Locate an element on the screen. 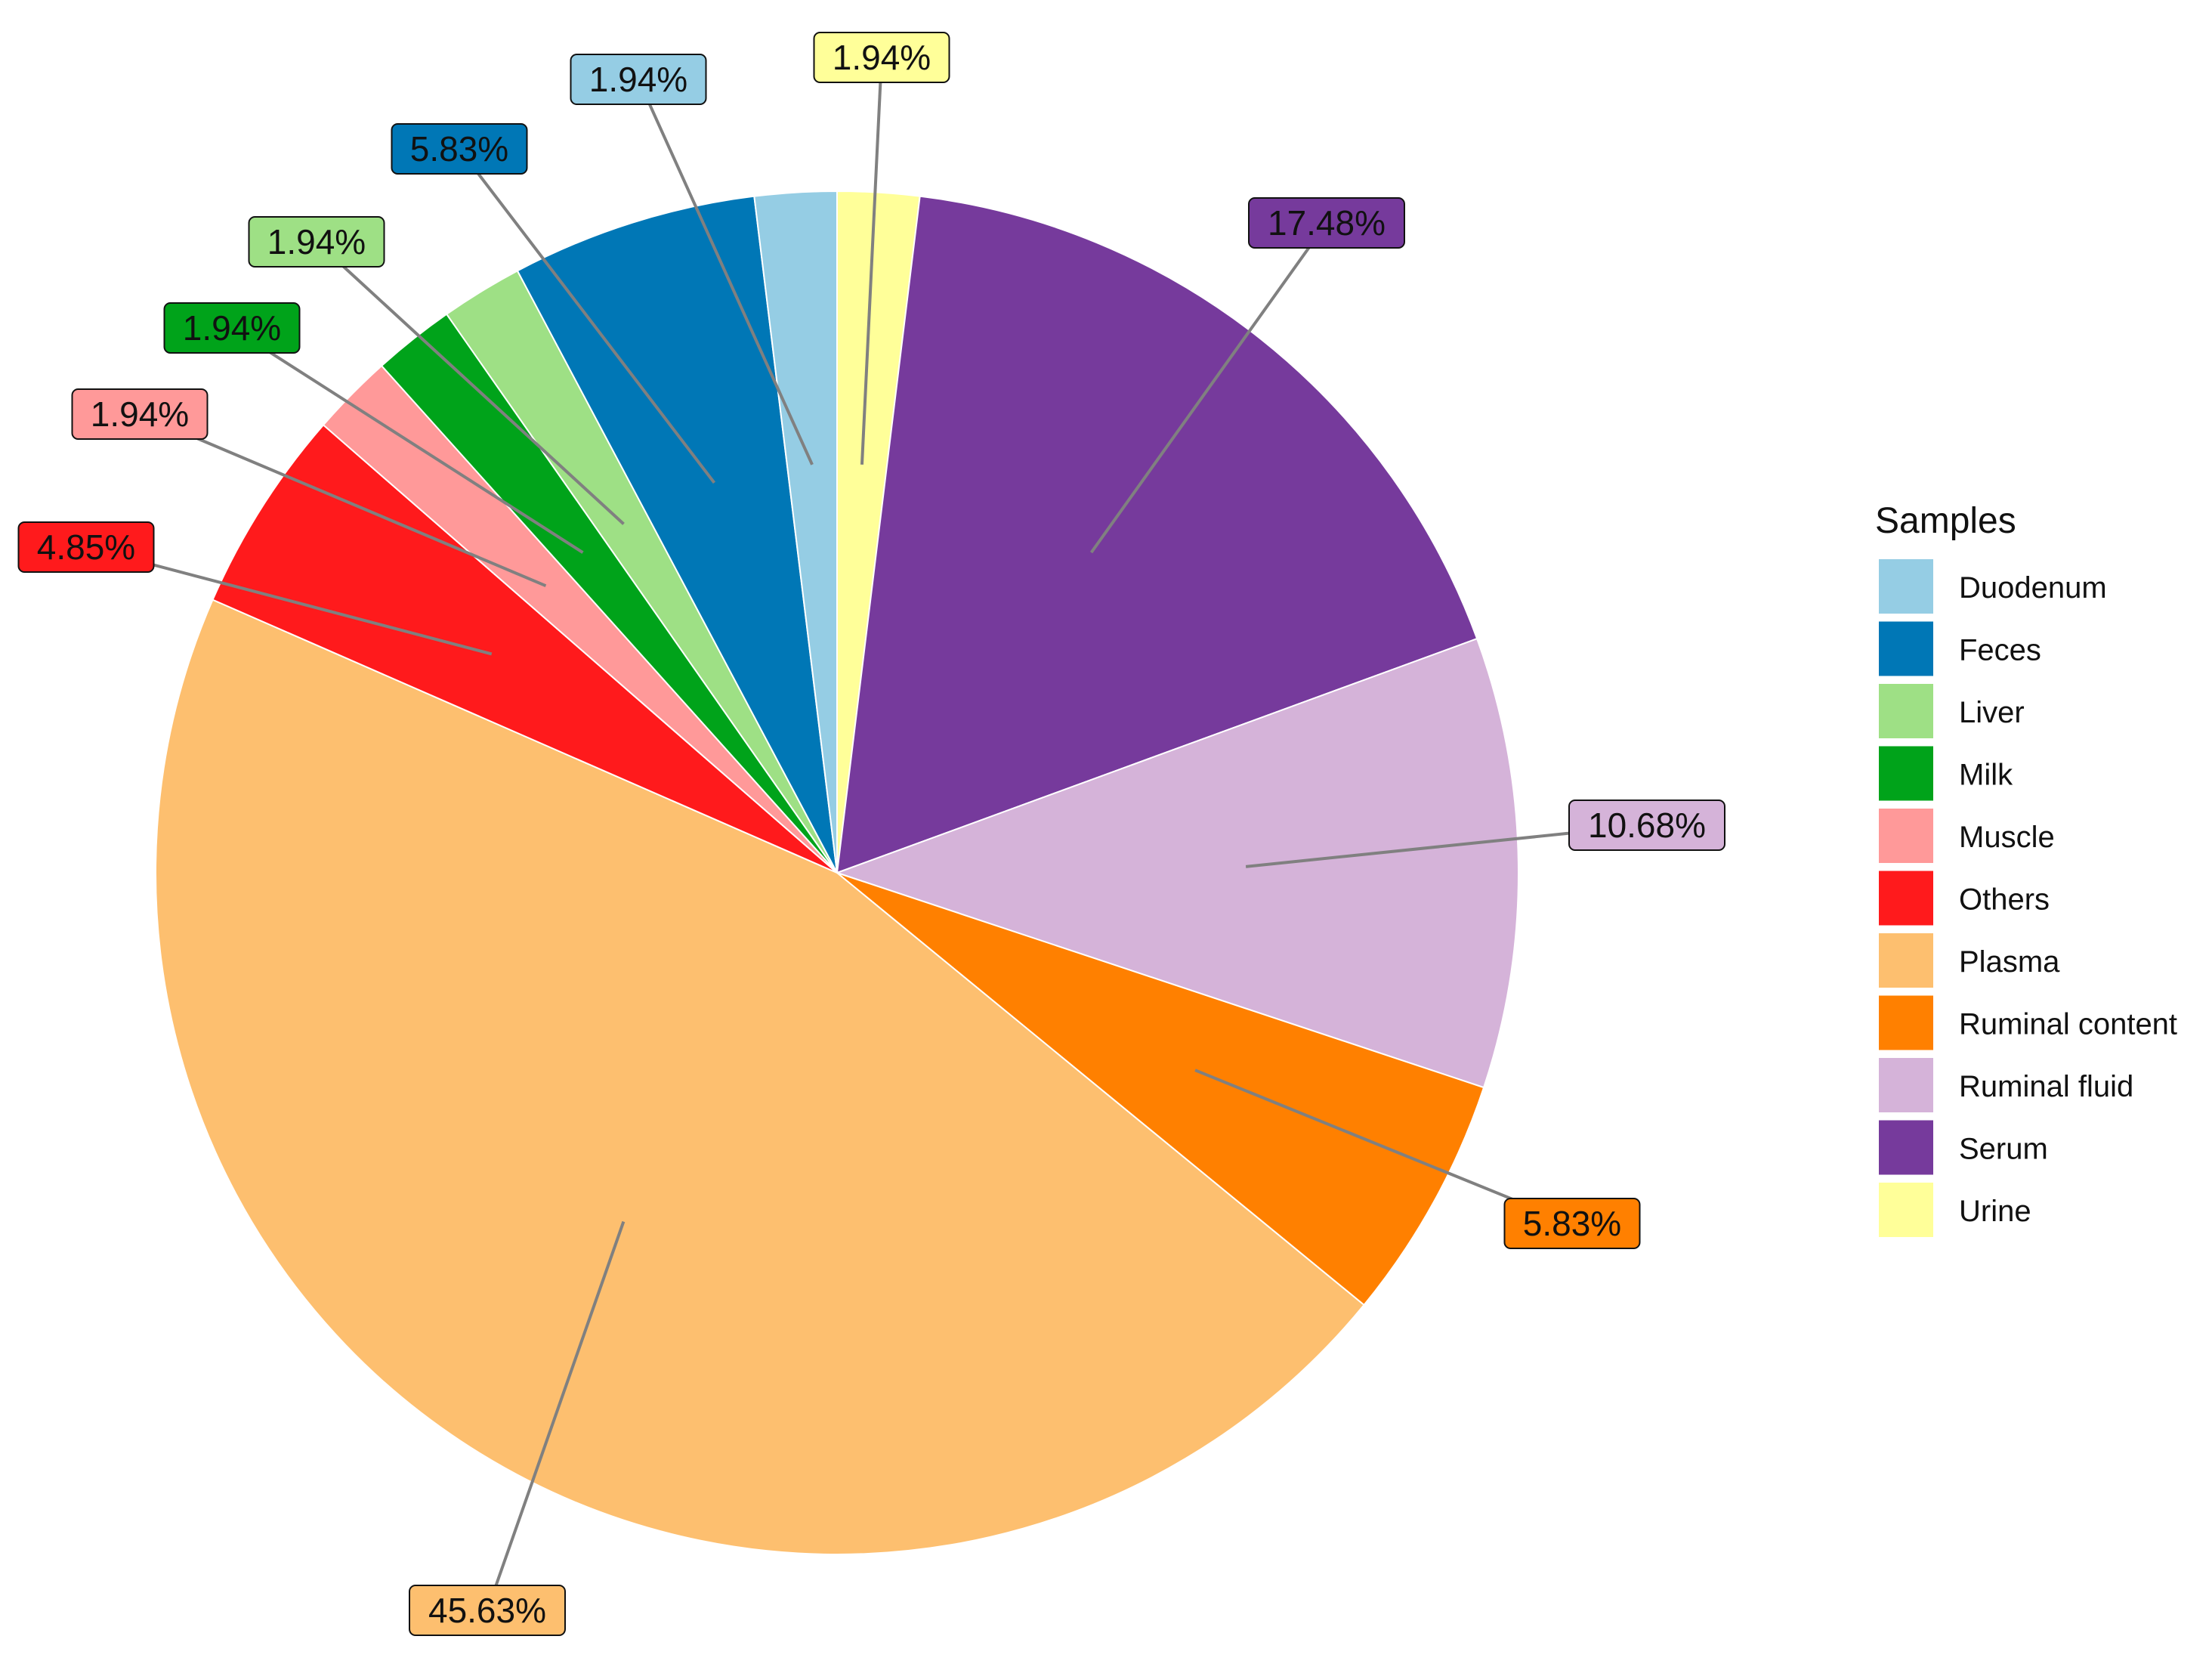  legend-item-serum: Serum is located at coordinates (1964, 1147).